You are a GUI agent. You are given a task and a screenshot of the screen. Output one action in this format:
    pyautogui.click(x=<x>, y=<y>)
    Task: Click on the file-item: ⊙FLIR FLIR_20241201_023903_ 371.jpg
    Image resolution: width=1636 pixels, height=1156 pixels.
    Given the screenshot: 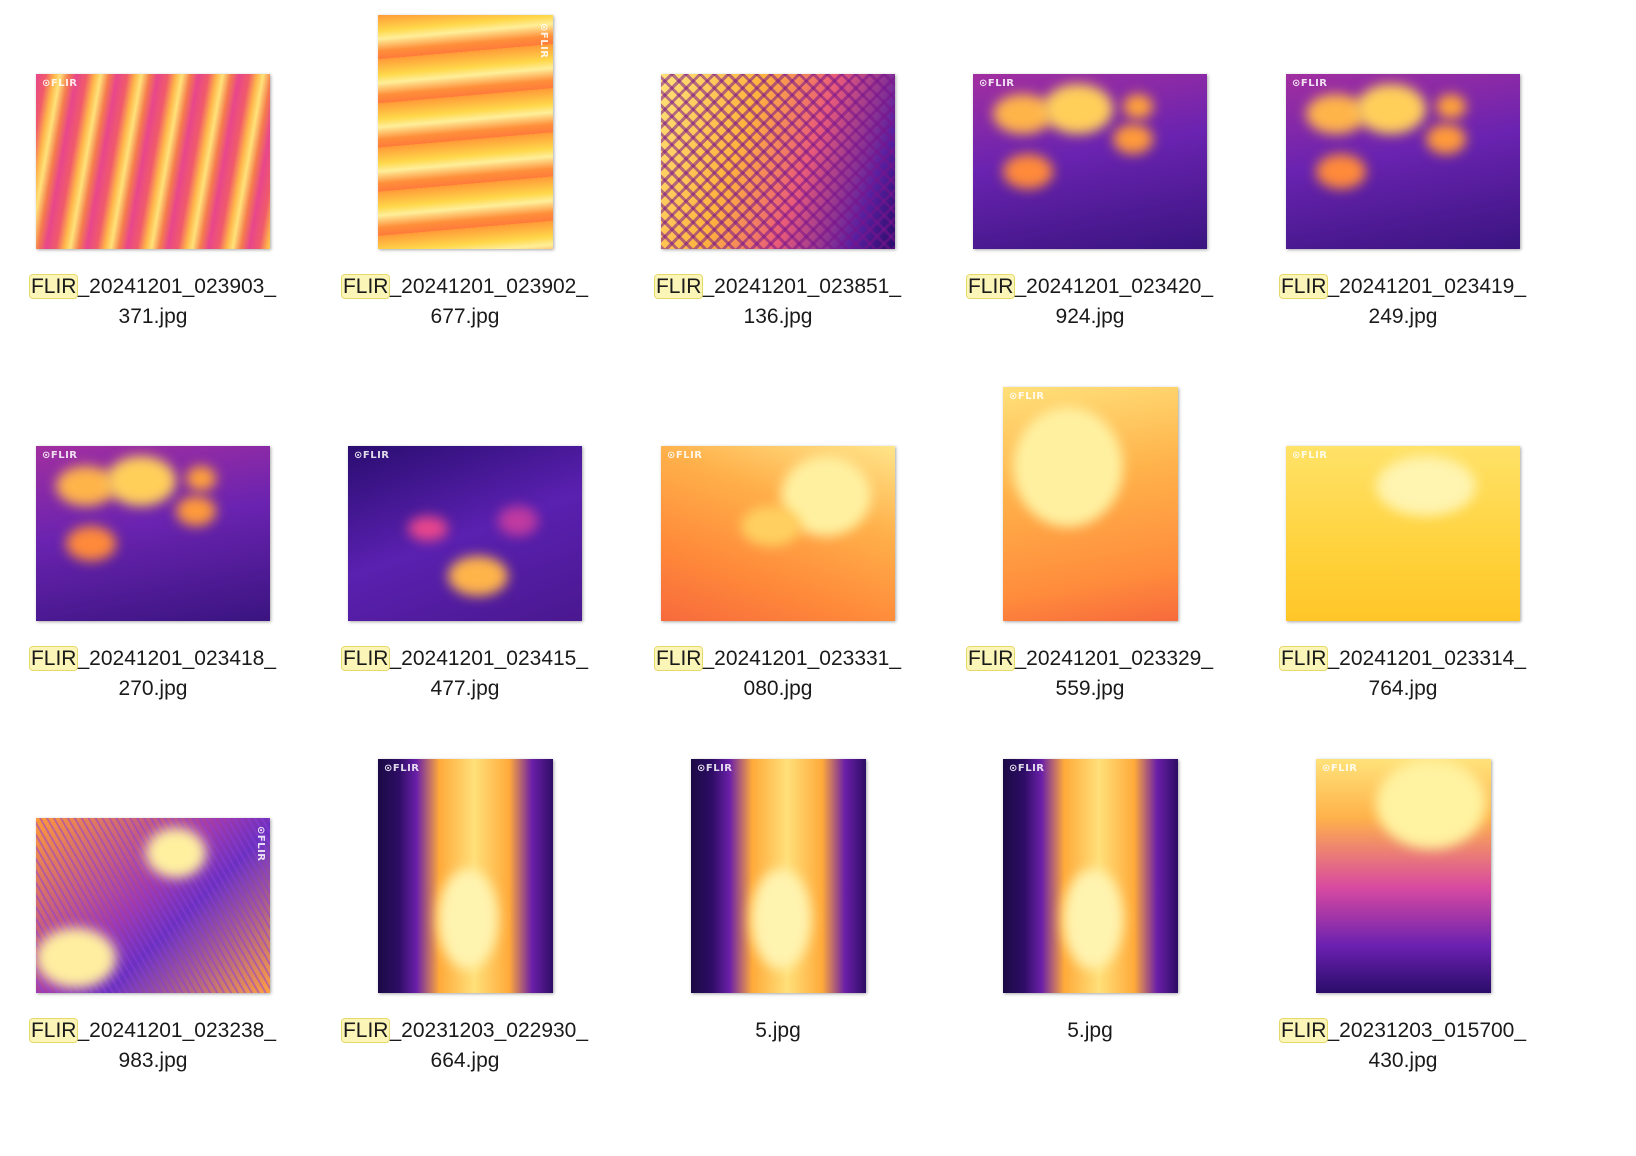 What is the action you would take?
    pyautogui.click(x=158, y=185)
    